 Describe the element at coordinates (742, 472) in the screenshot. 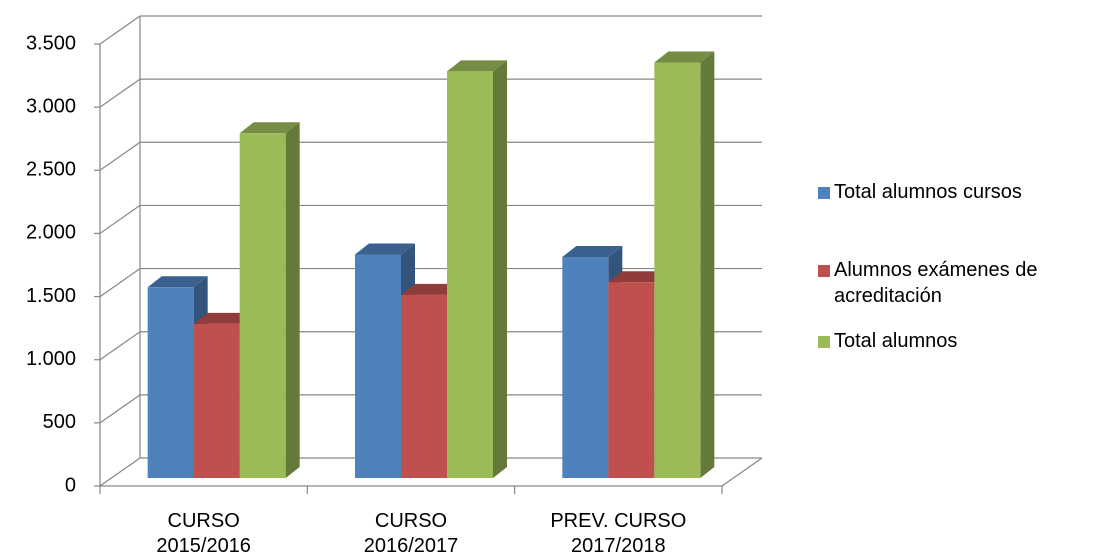

I see `floor-edge` at that location.